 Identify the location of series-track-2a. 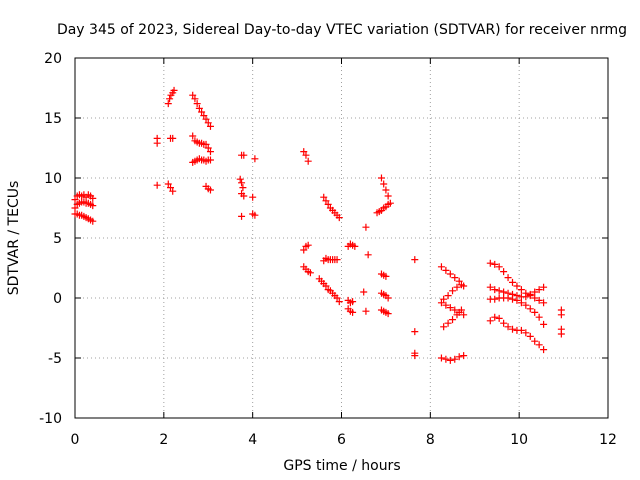
(201, 110).